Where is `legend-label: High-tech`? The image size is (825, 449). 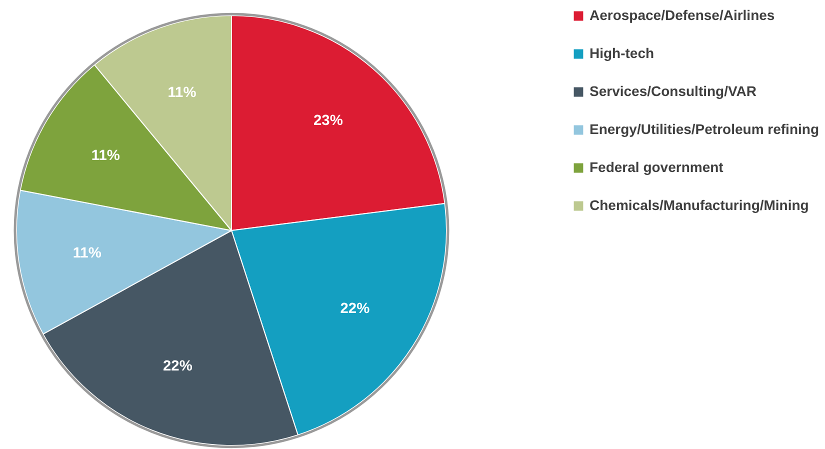 legend-label: High-tech is located at coordinates (622, 53).